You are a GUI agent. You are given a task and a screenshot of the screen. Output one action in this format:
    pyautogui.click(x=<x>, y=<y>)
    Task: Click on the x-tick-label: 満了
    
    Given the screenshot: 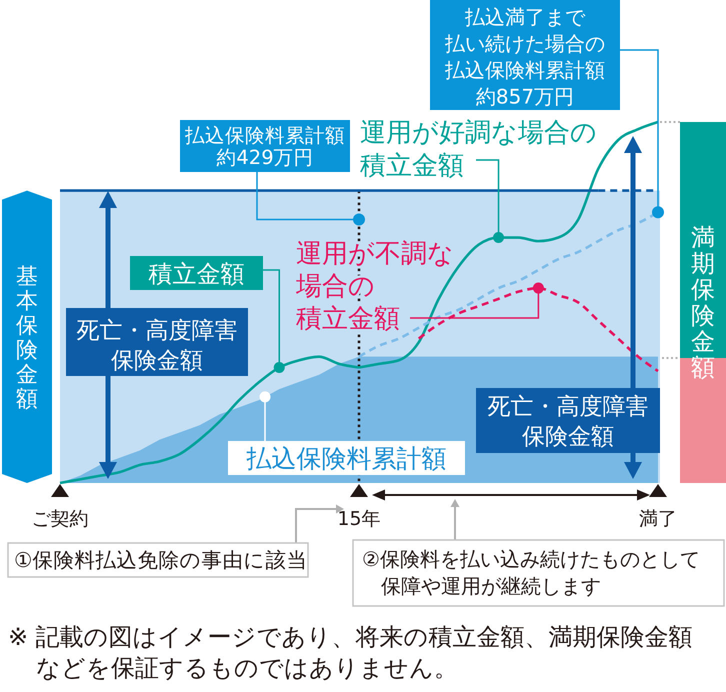 What is the action you would take?
    pyautogui.click(x=658, y=519)
    